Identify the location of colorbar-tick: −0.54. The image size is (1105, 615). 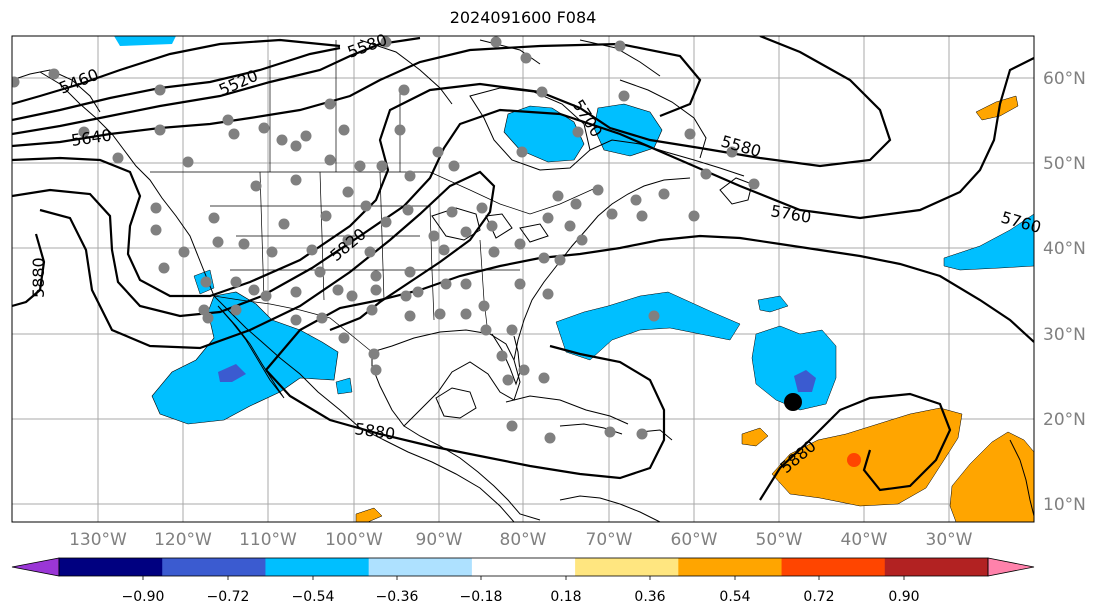
(313, 597).